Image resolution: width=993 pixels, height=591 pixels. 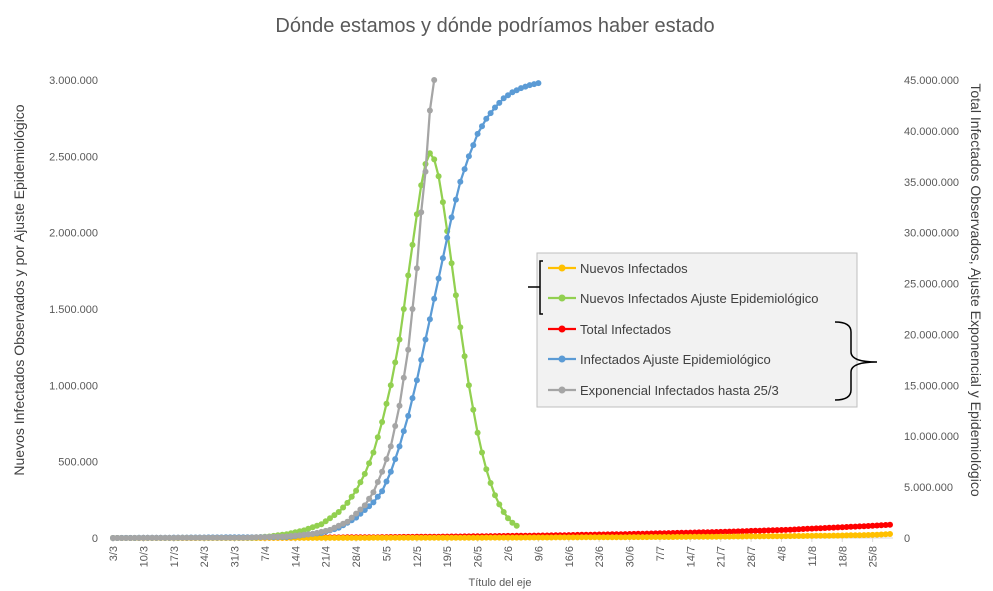 What do you see at coordinates (691, 556) in the screenshot?
I see `x-tick-label: 14/7` at bounding box center [691, 556].